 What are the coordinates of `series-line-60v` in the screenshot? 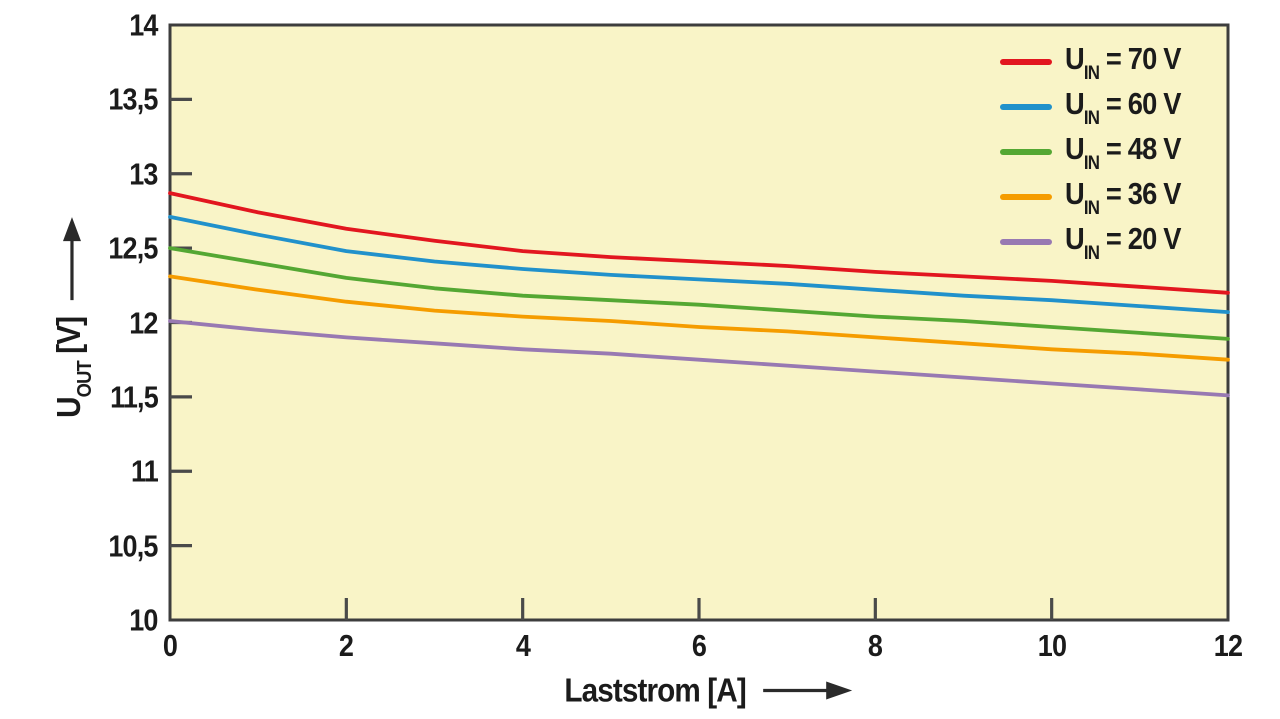 It's located at (699, 264).